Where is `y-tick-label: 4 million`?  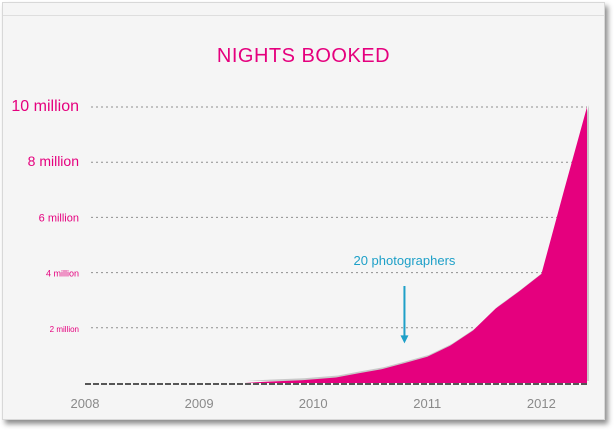 y-tick-label: 4 million is located at coordinates (62, 274).